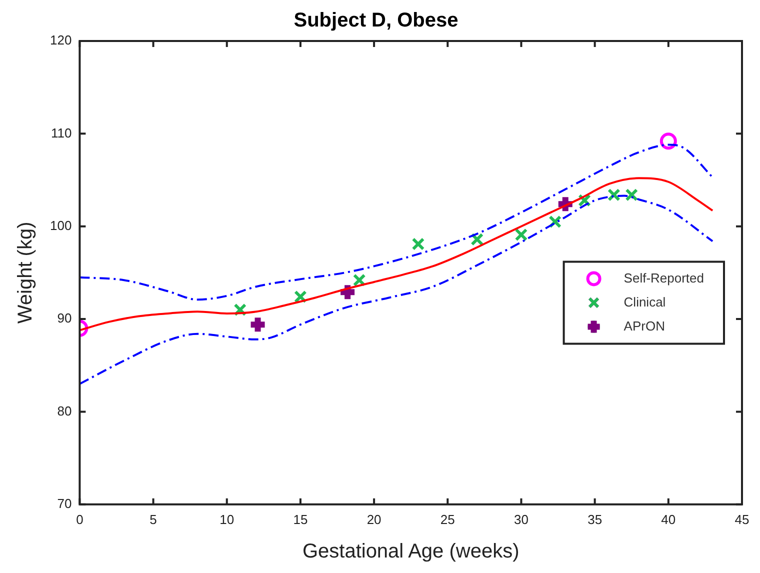 The image size is (760, 573). I want to click on x-axis-title: Gestational Age (weeks), so click(411, 551).